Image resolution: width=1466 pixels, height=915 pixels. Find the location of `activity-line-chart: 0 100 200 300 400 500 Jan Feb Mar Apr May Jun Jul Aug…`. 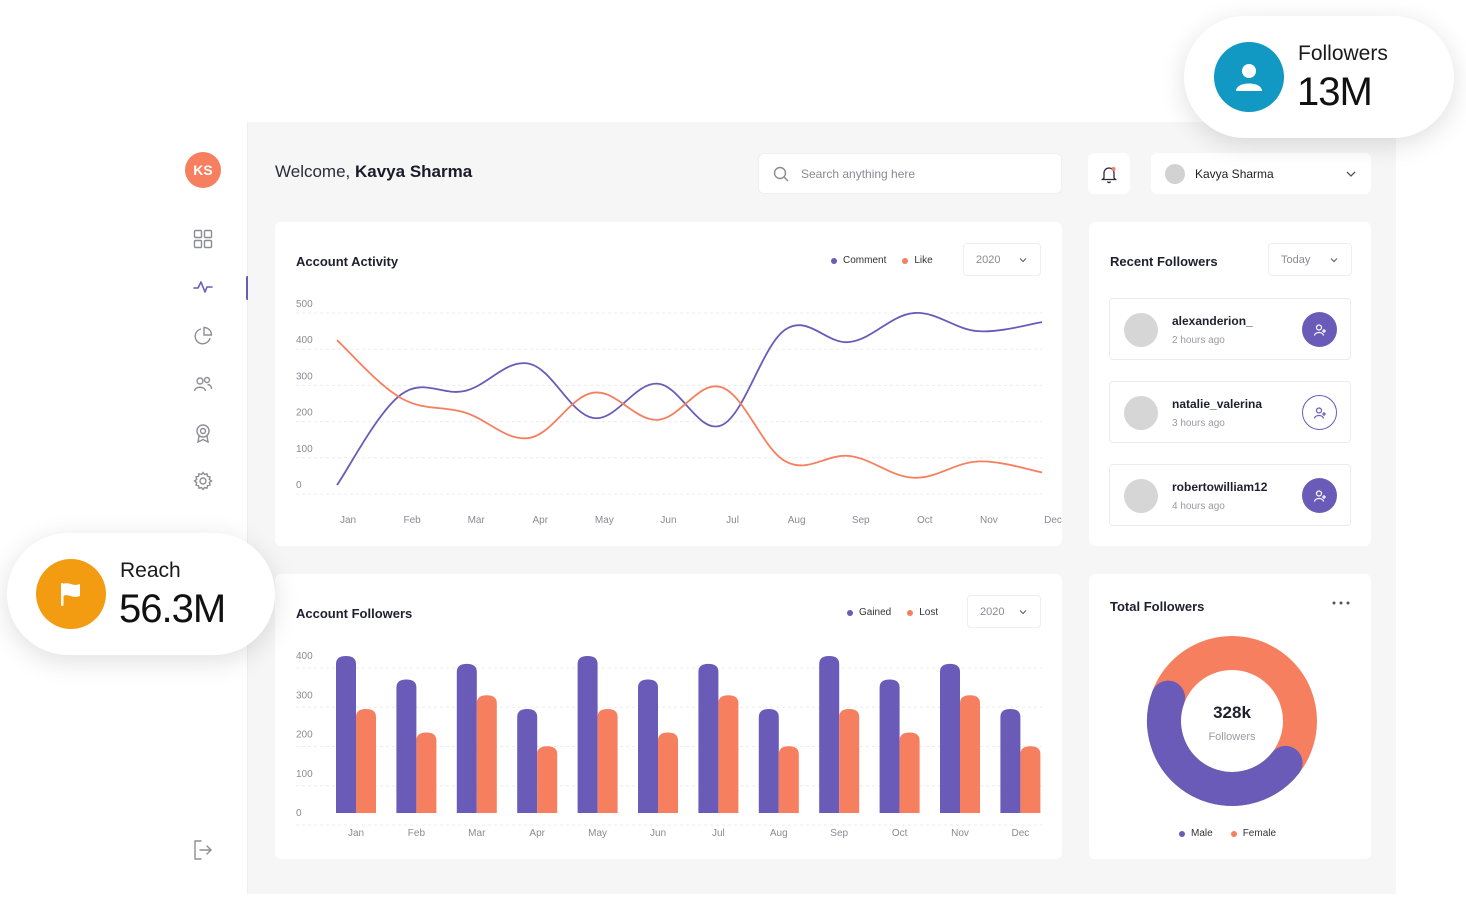

activity-line-chart: 0 100 200 300 400 500 Jan Feb Mar Apr May Jun Jul Aug… is located at coordinates (679, 412).